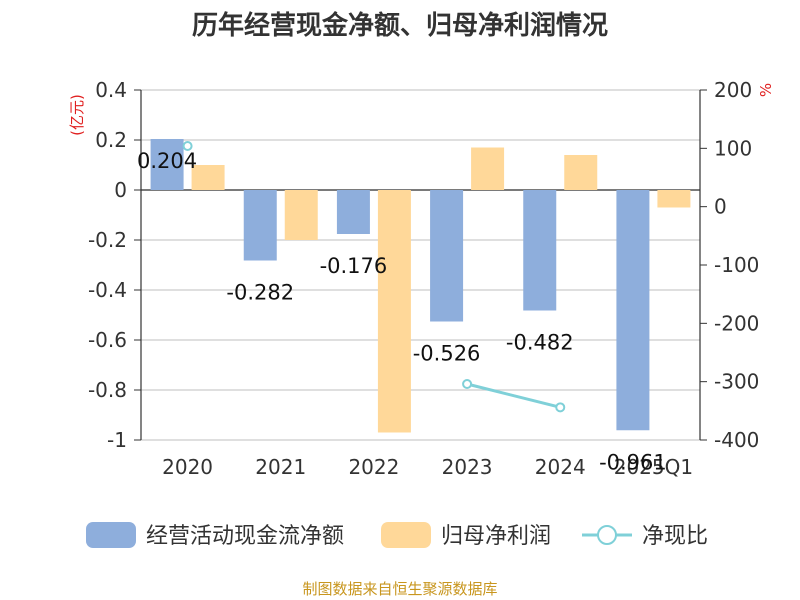  Describe the element at coordinates (111, 535) in the screenshot. I see `legend-swatch-cashflow` at that location.